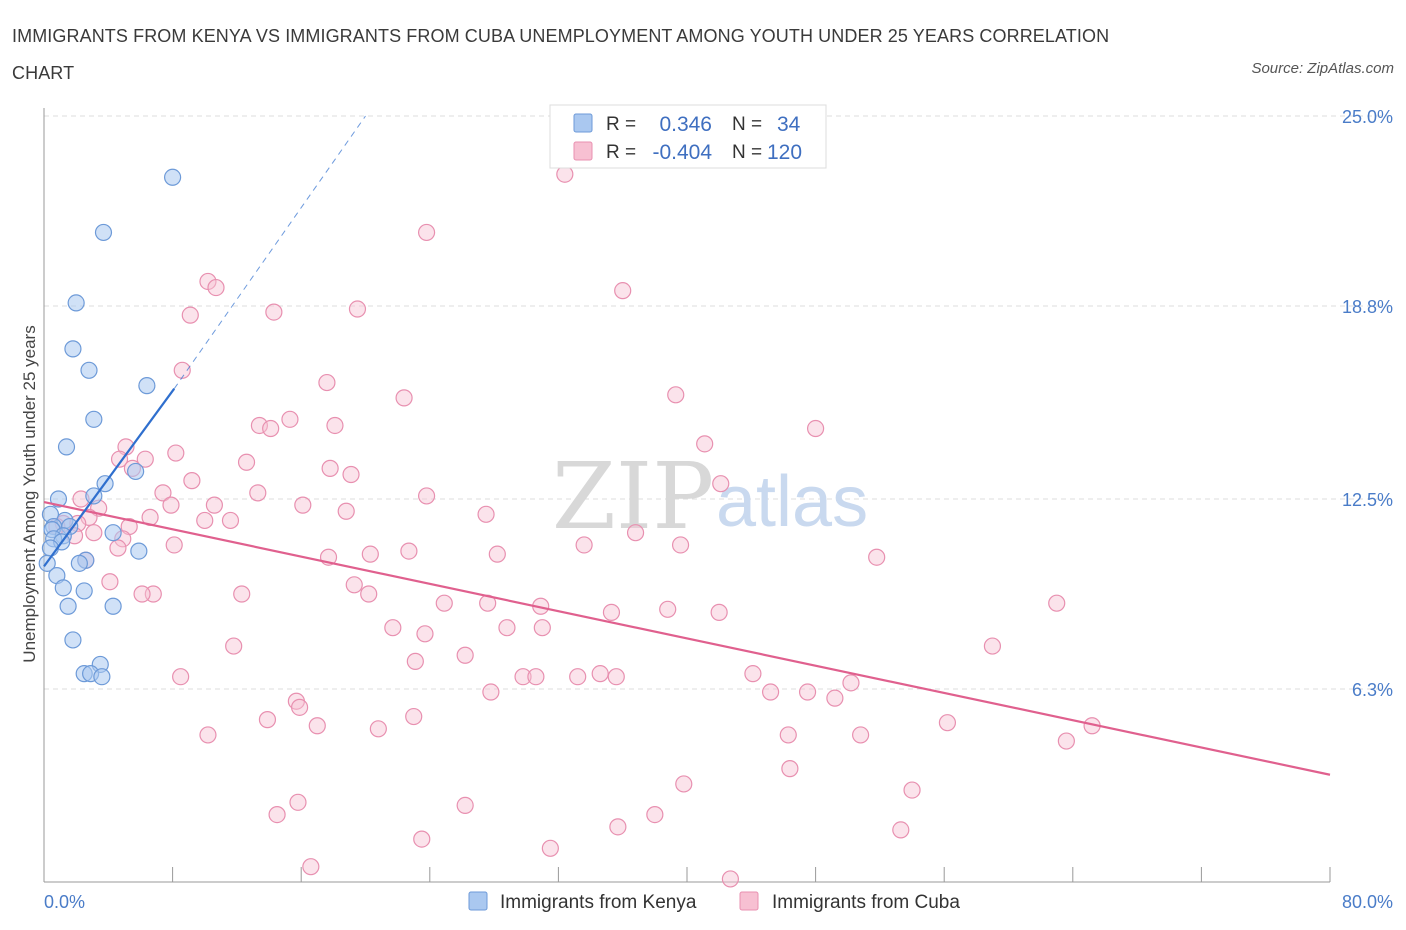  I want to click on y-tick-label: 12.5%, so click(1367, 500).